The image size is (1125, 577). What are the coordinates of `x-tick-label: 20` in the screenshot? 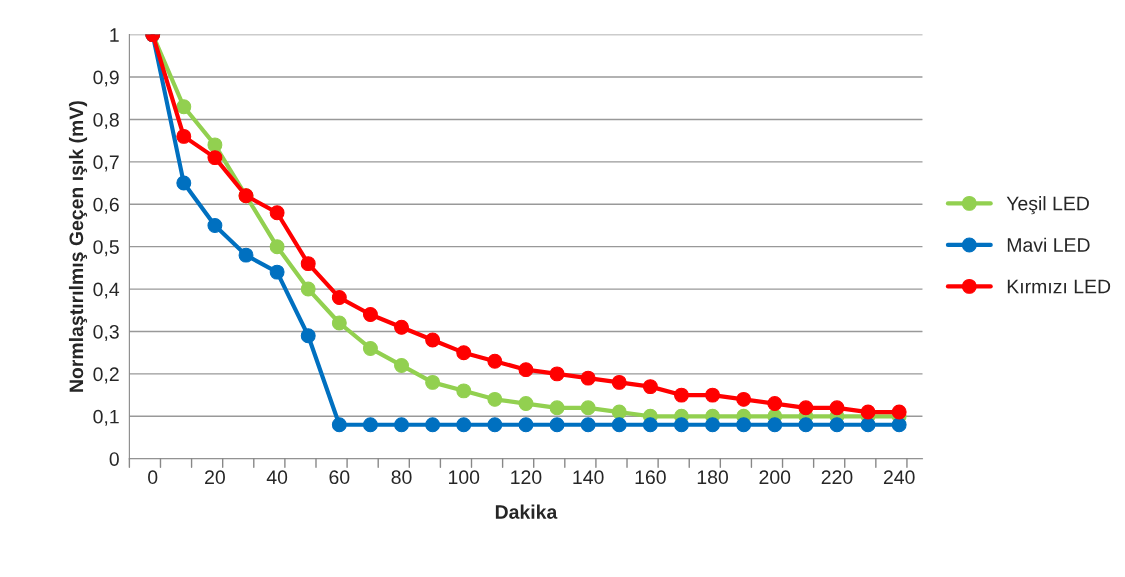 It's located at (215, 477).